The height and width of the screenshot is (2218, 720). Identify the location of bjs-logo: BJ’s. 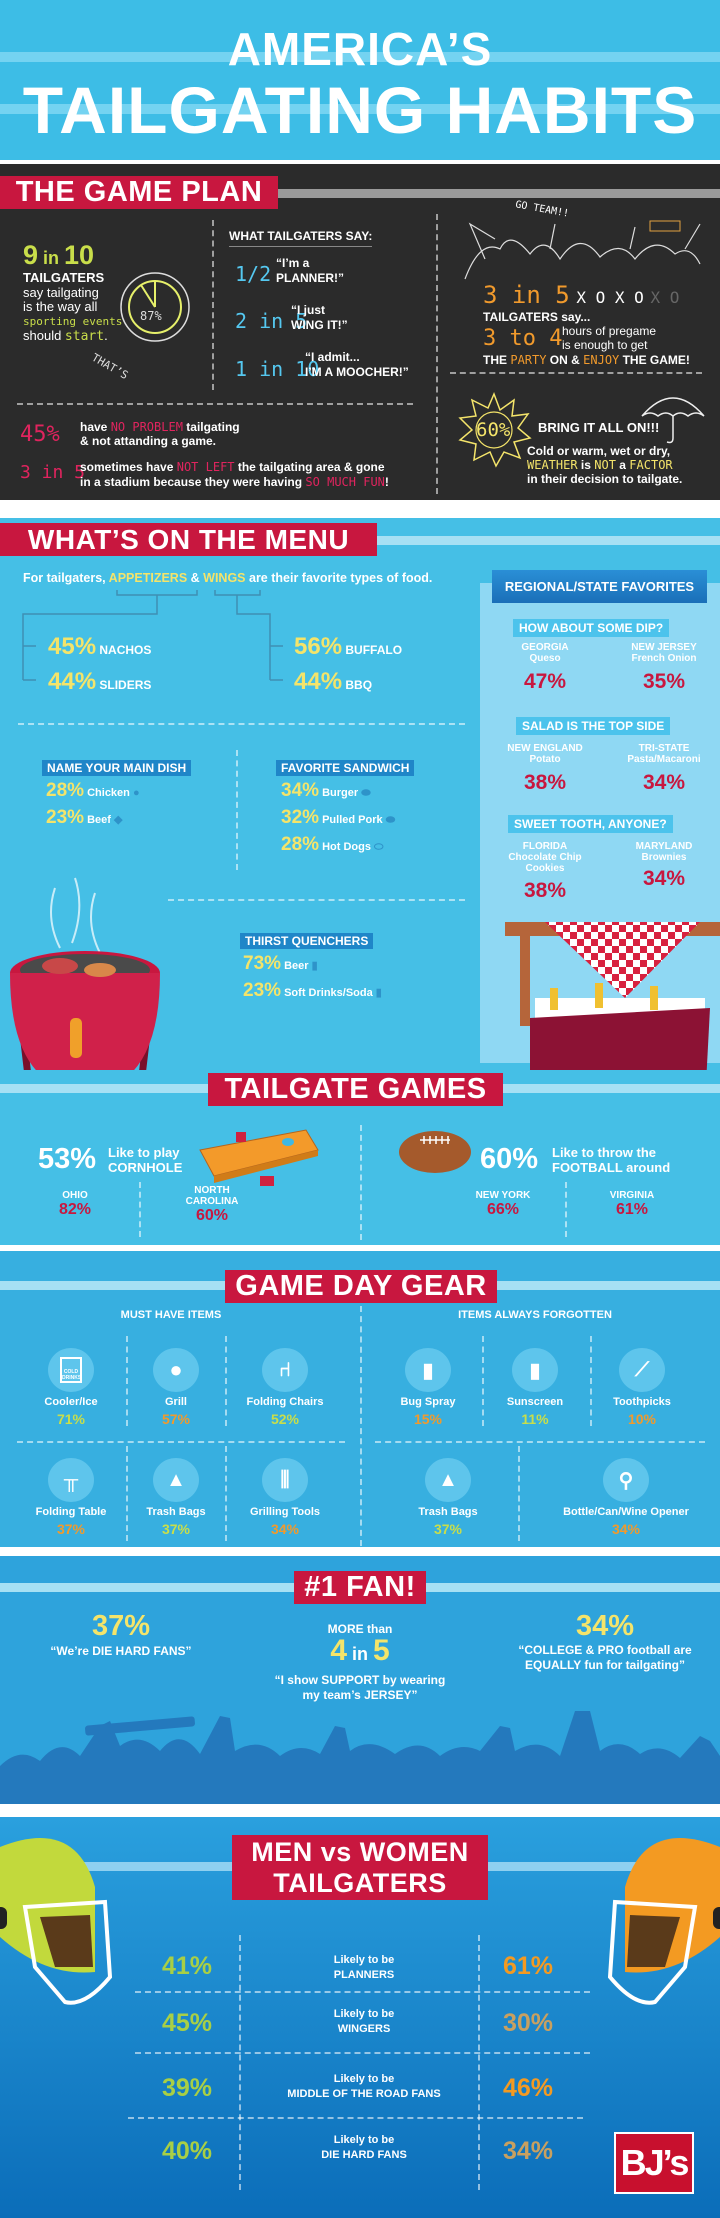
(654, 2163).